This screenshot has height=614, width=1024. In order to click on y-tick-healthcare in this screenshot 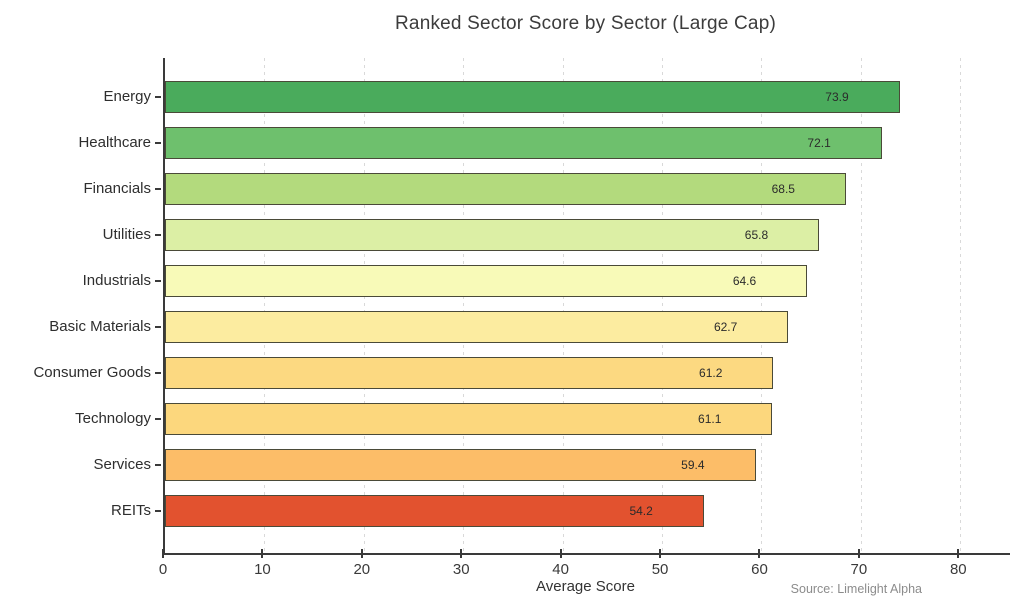, I will do `click(158, 142)`.